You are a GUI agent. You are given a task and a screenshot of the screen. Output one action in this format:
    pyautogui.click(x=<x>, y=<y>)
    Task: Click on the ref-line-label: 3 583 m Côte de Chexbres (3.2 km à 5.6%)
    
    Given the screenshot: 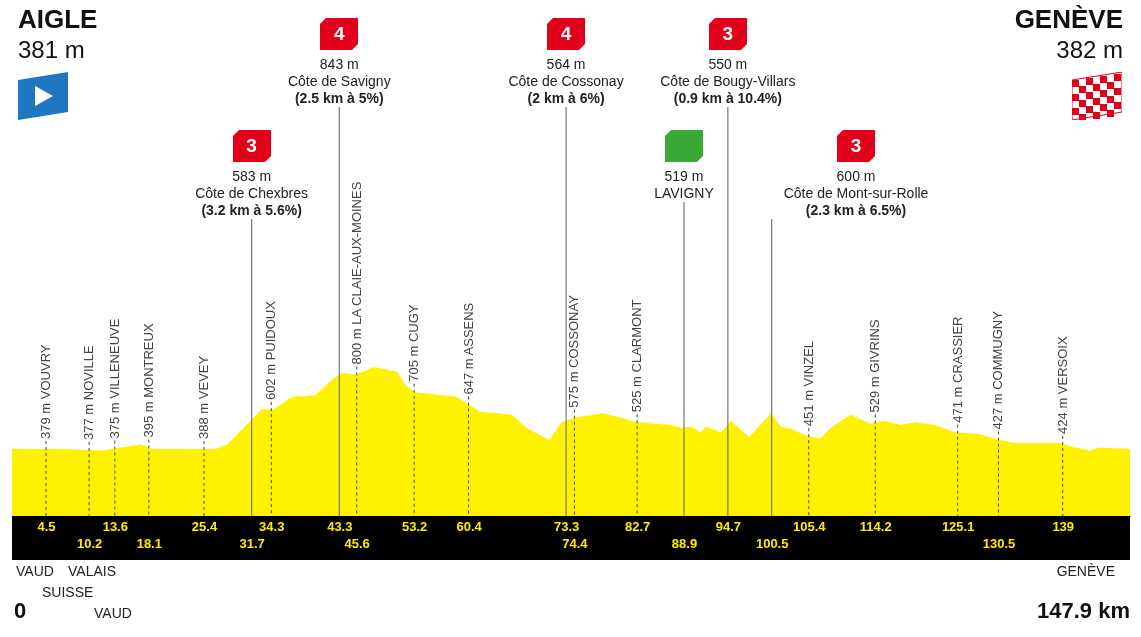 What is the action you would take?
    pyautogui.click(x=252, y=177)
    